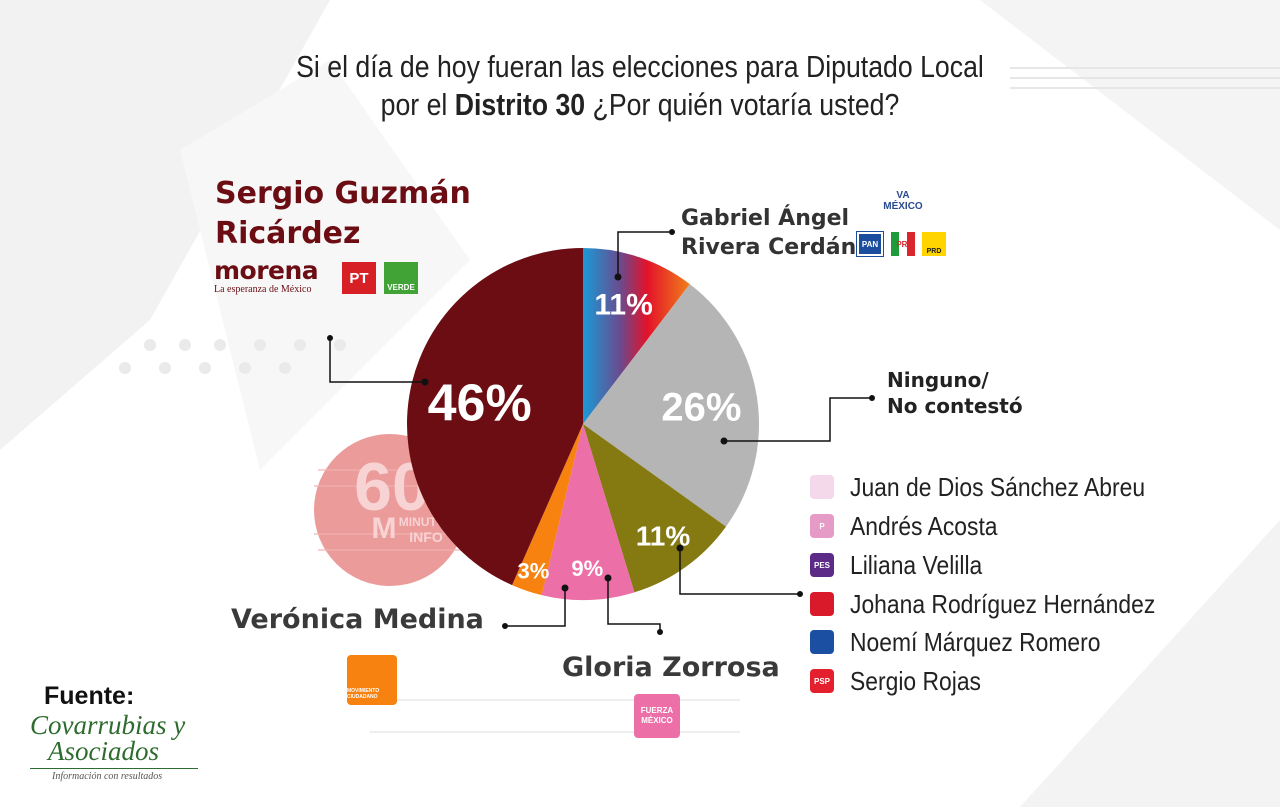  I want to click on source-tagline: Información con resultados, so click(107, 776).